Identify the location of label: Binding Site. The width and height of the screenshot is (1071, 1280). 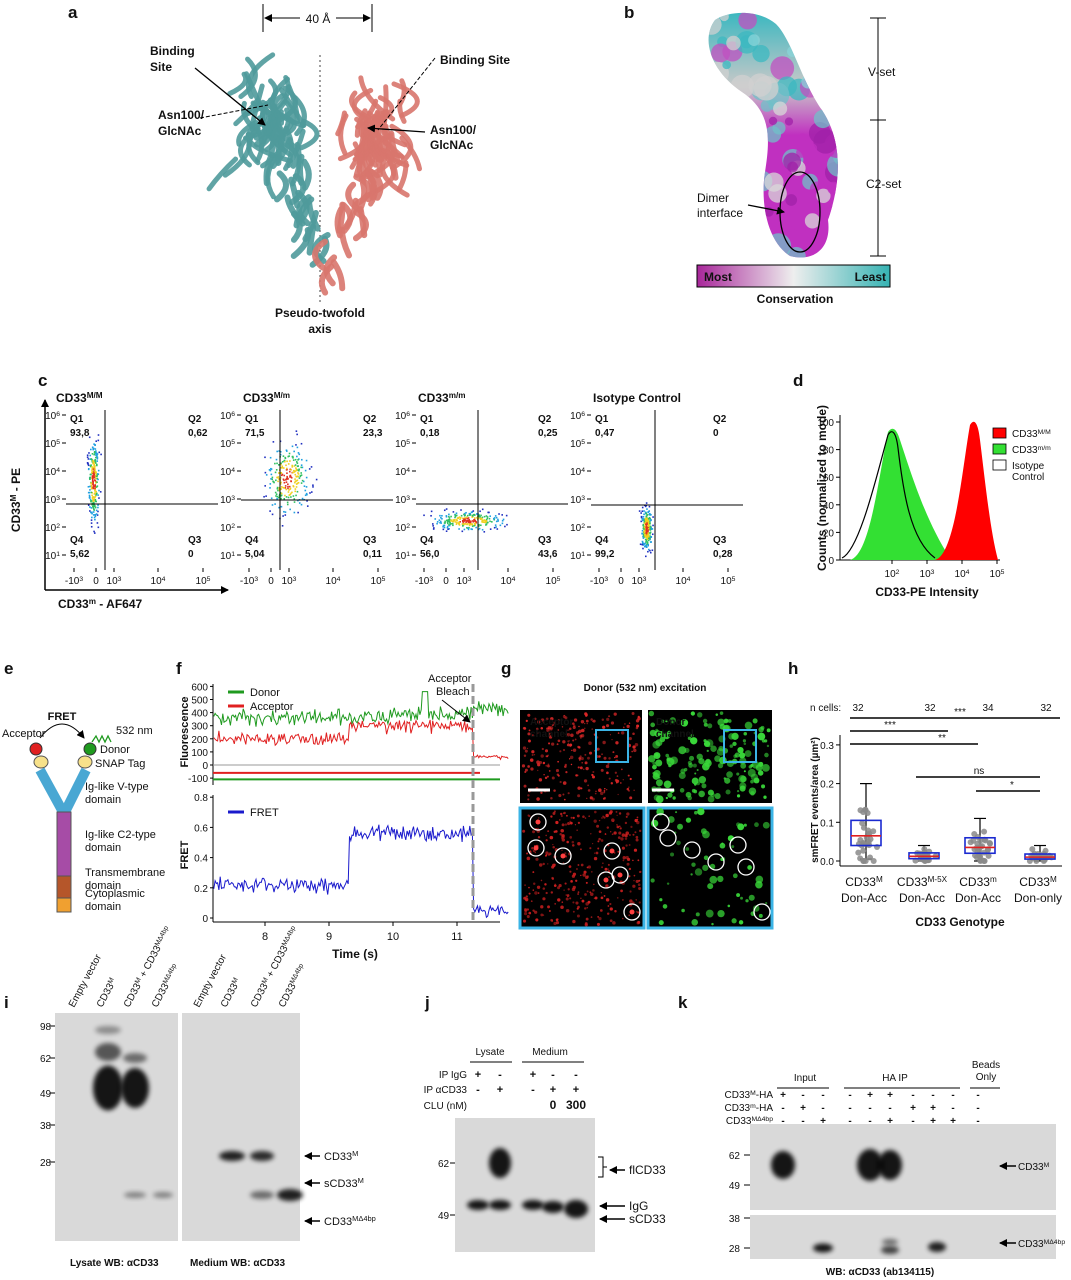
(475, 60).